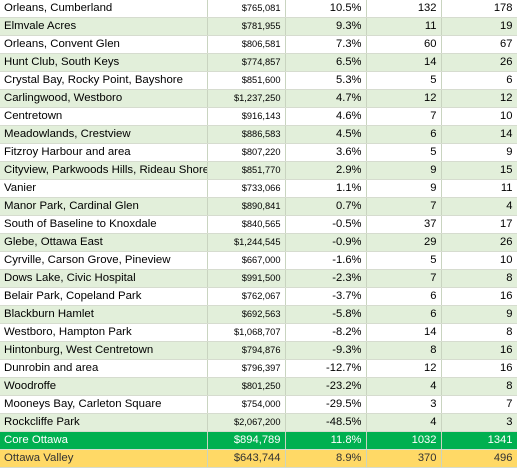 The width and height of the screenshot is (517, 468). I want to click on table-row: Ottawa Valley $643,744 8.9% 370 496, so click(258, 458).